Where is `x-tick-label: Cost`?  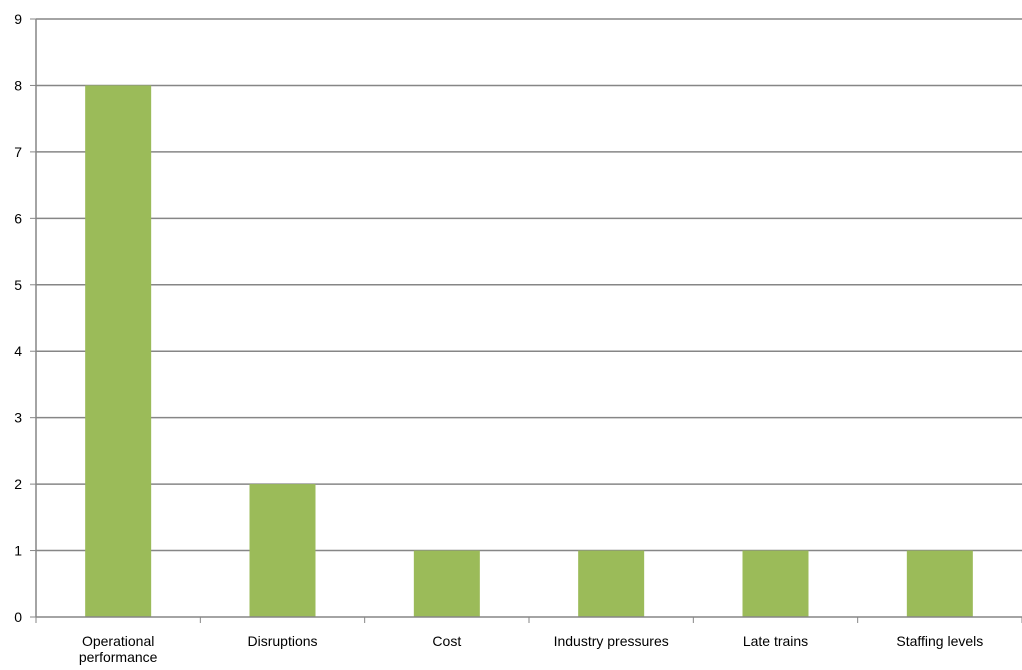 x-tick-label: Cost is located at coordinates (446, 641).